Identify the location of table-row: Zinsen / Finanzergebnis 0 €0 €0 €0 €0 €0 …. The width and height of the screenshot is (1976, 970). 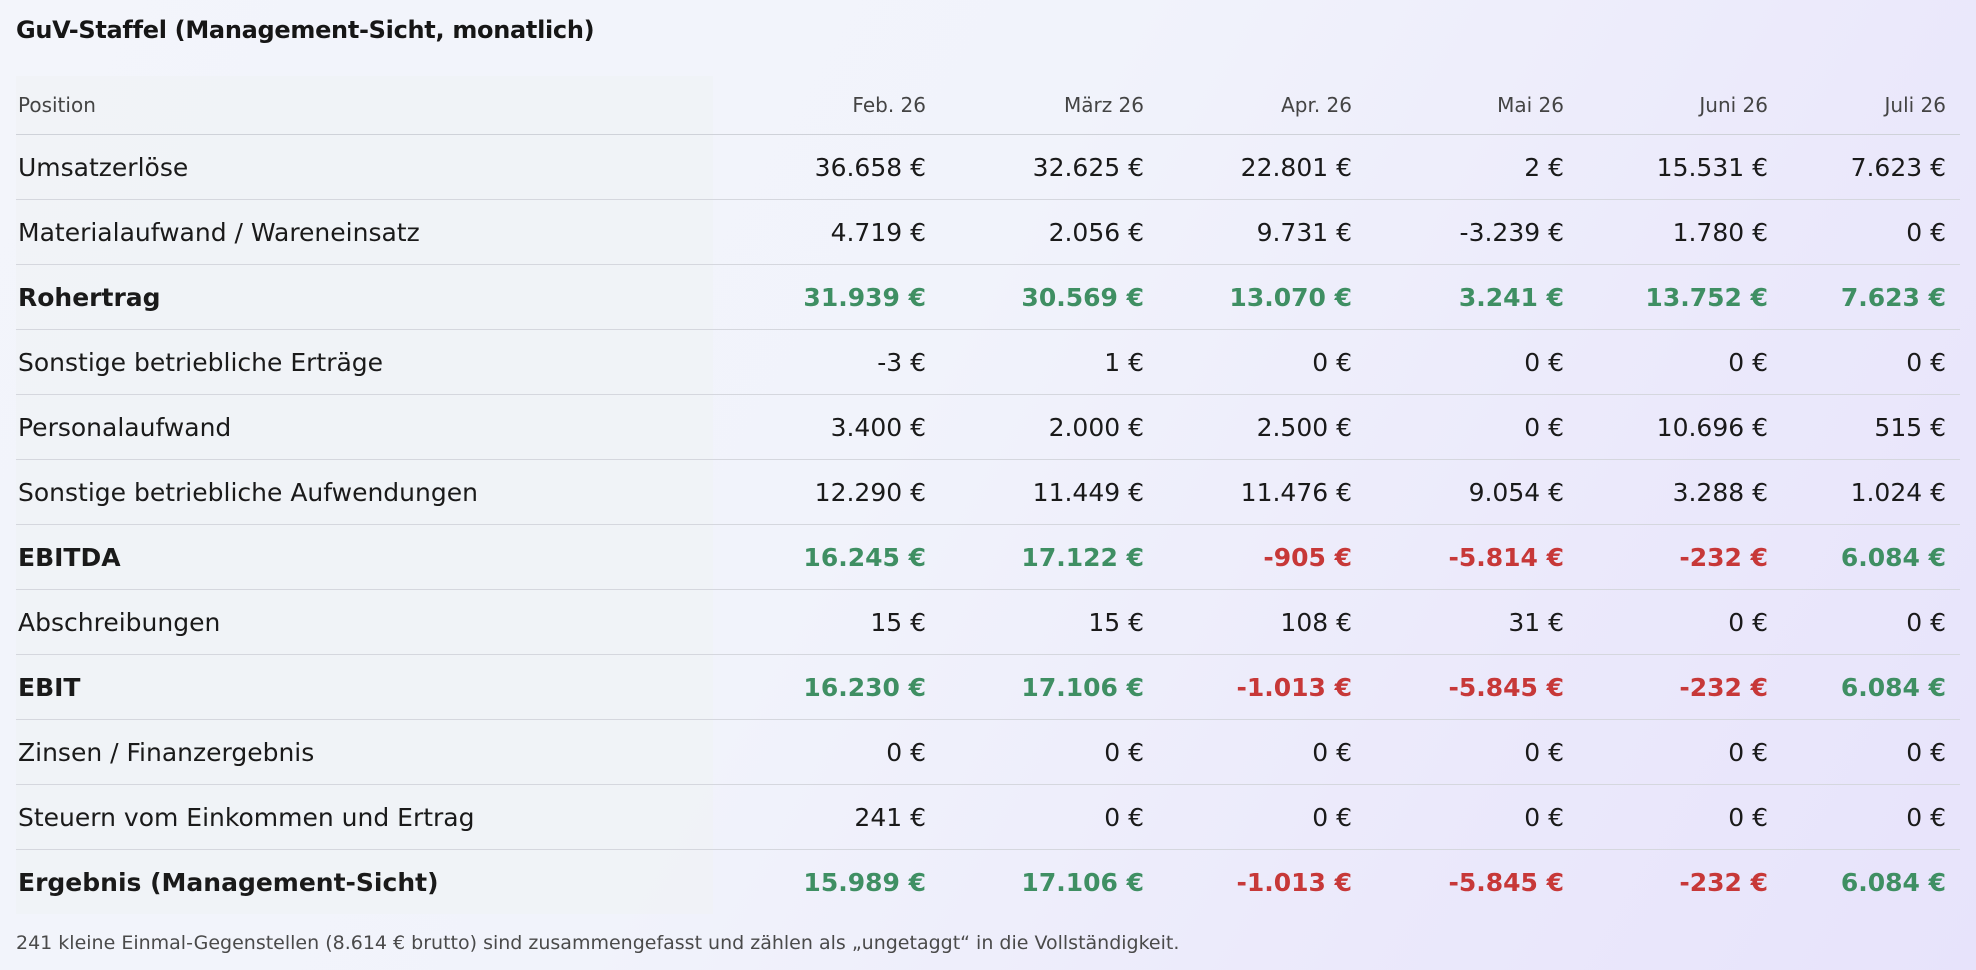
(988, 752).